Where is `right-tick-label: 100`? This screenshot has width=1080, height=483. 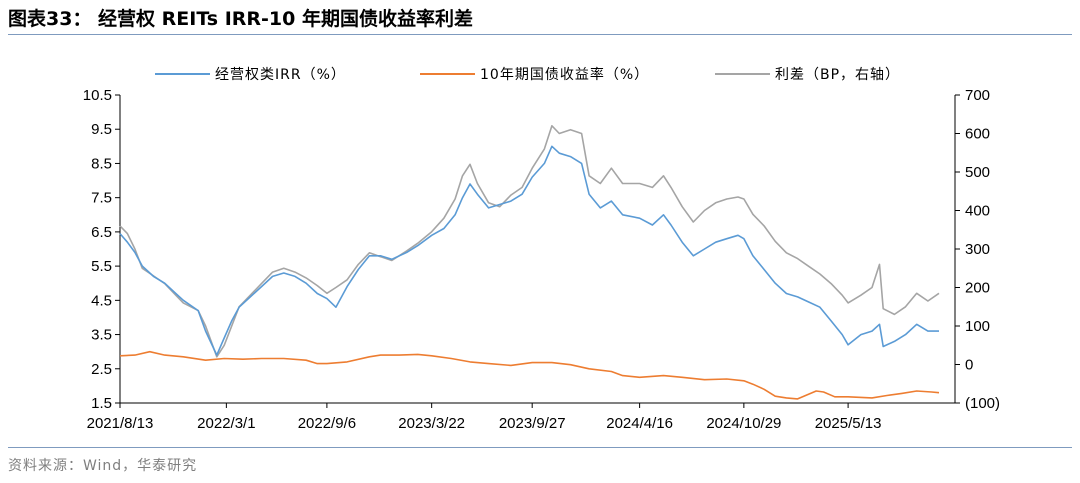 right-tick-label: 100 is located at coordinates (977, 326).